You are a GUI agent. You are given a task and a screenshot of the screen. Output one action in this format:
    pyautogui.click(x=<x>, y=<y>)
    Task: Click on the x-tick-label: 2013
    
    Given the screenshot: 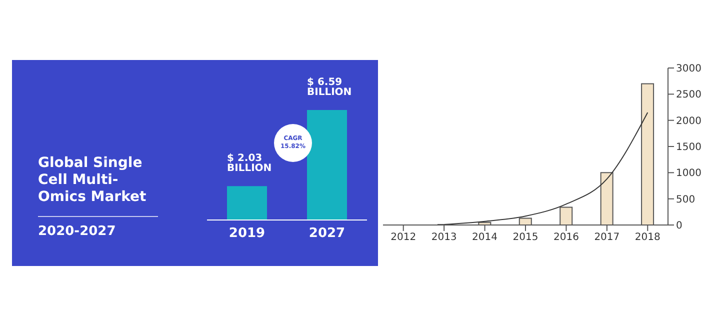 What is the action you would take?
    pyautogui.click(x=444, y=238)
    